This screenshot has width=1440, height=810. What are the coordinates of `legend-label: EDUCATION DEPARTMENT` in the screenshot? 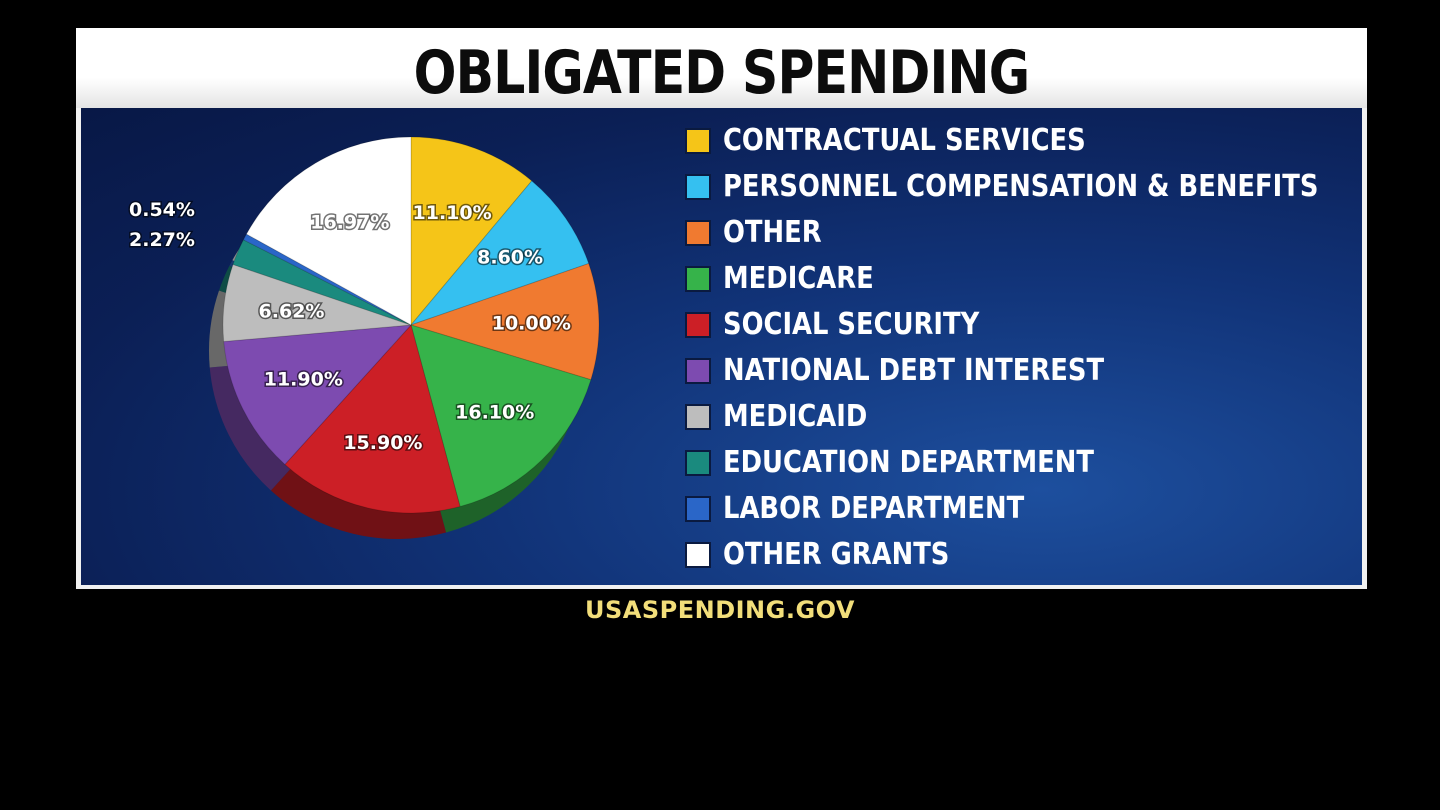 It's located at (908, 462).